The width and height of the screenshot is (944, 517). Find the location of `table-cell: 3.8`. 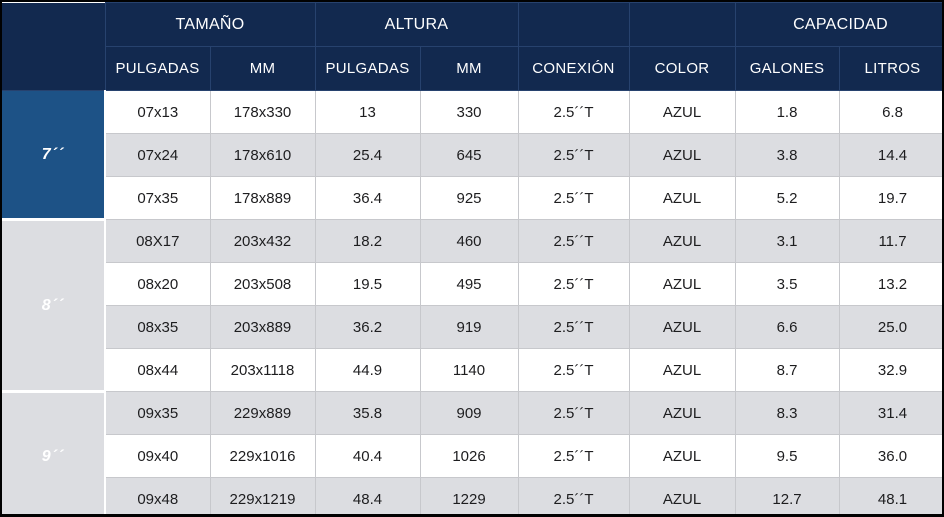

table-cell: 3.8 is located at coordinates (787, 155).